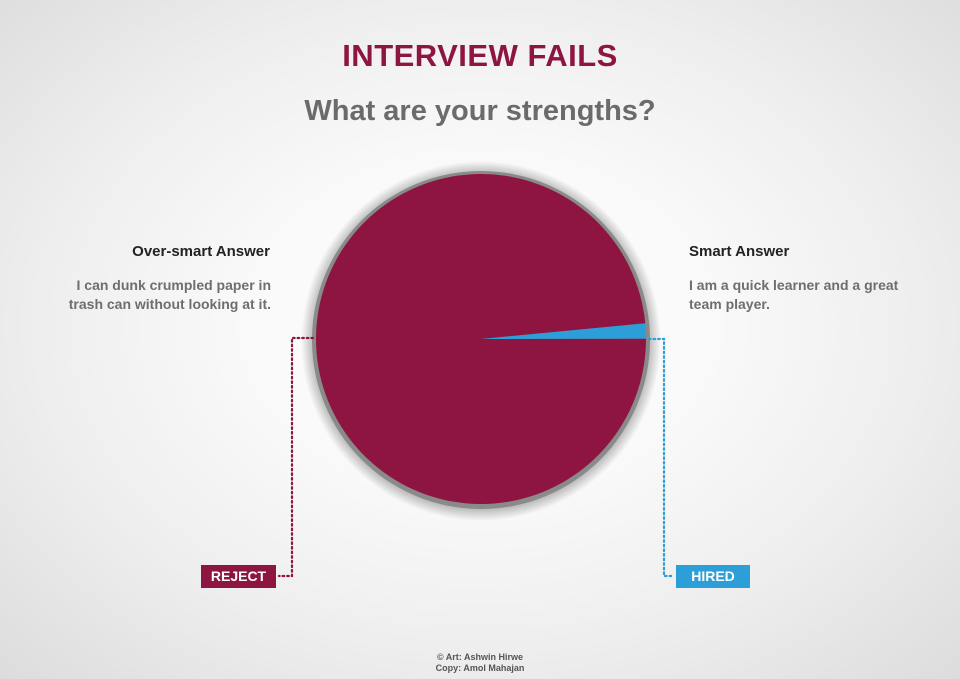 The height and width of the screenshot is (679, 960). I want to click on hired-badge: HIRED, so click(713, 576).